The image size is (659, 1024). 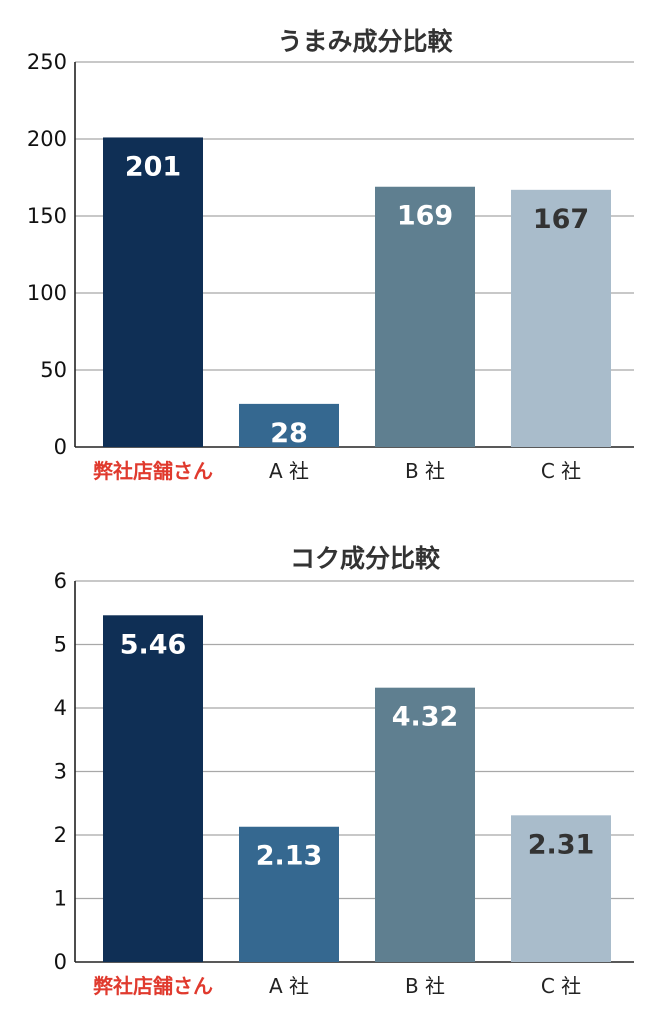 I want to click on koku-data-label-2: 2.13, so click(x=289, y=856).